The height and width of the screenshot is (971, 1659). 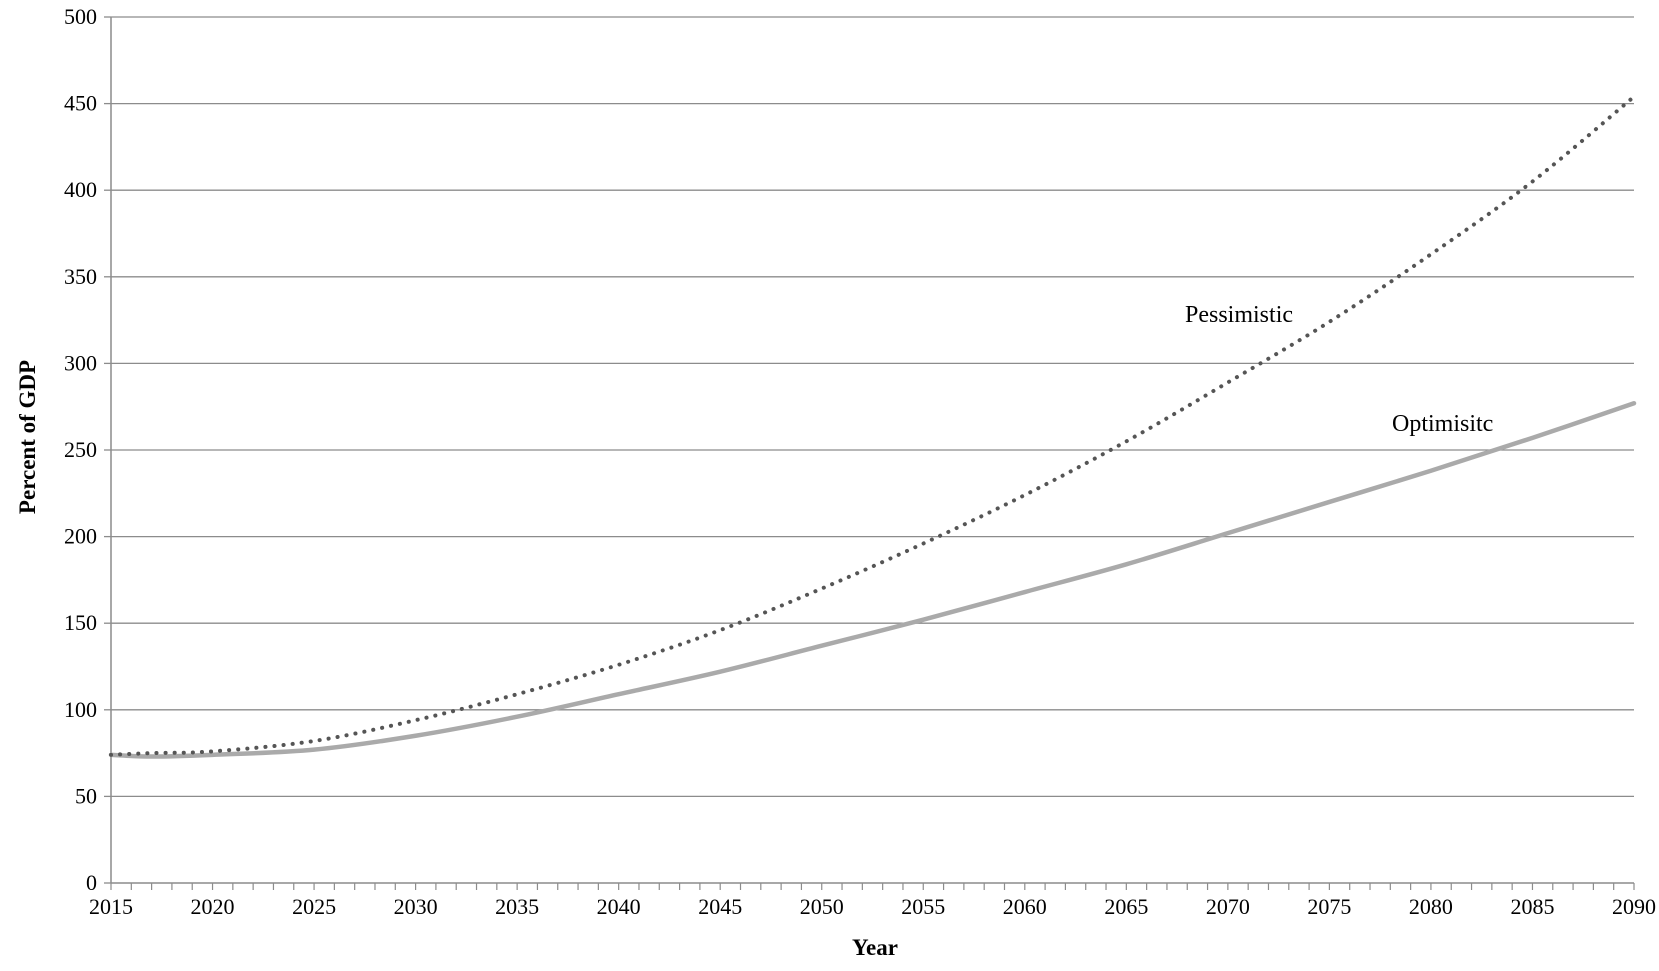 I want to click on y-tick-label-450: 450, so click(x=80, y=103).